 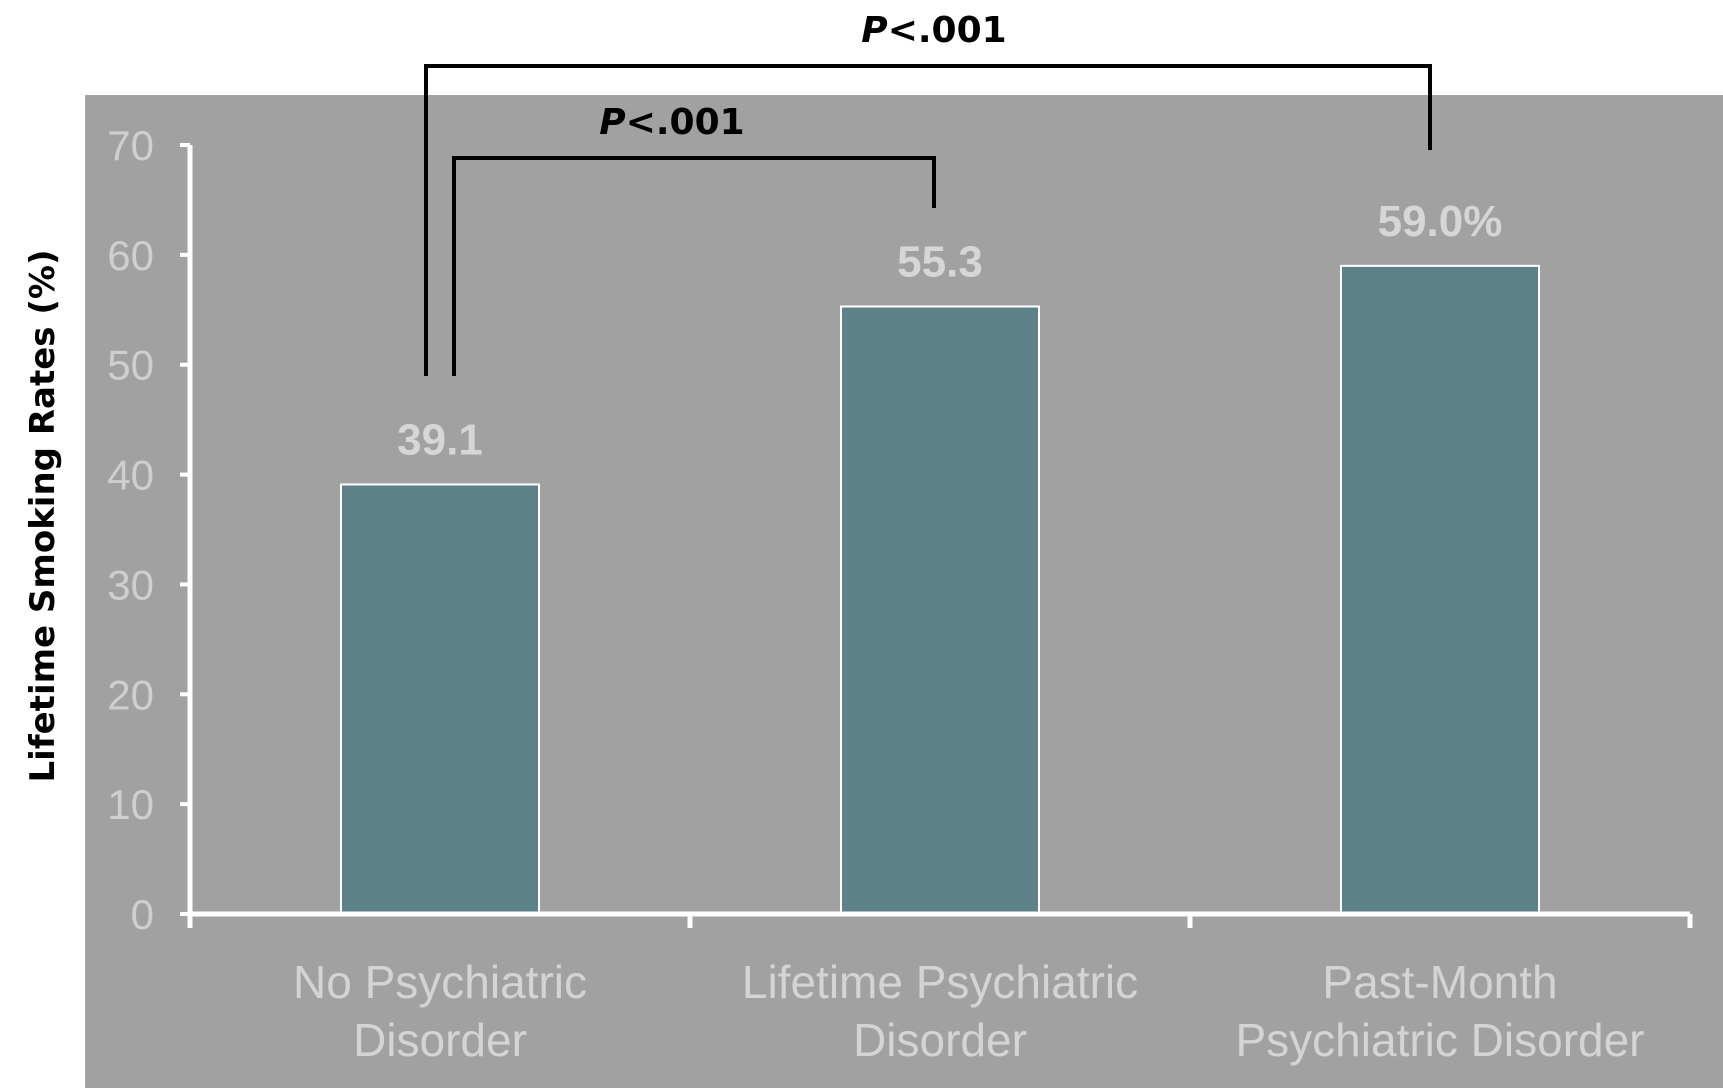 What do you see at coordinates (130, 694) in the screenshot?
I see `y-tick-label: 20` at bounding box center [130, 694].